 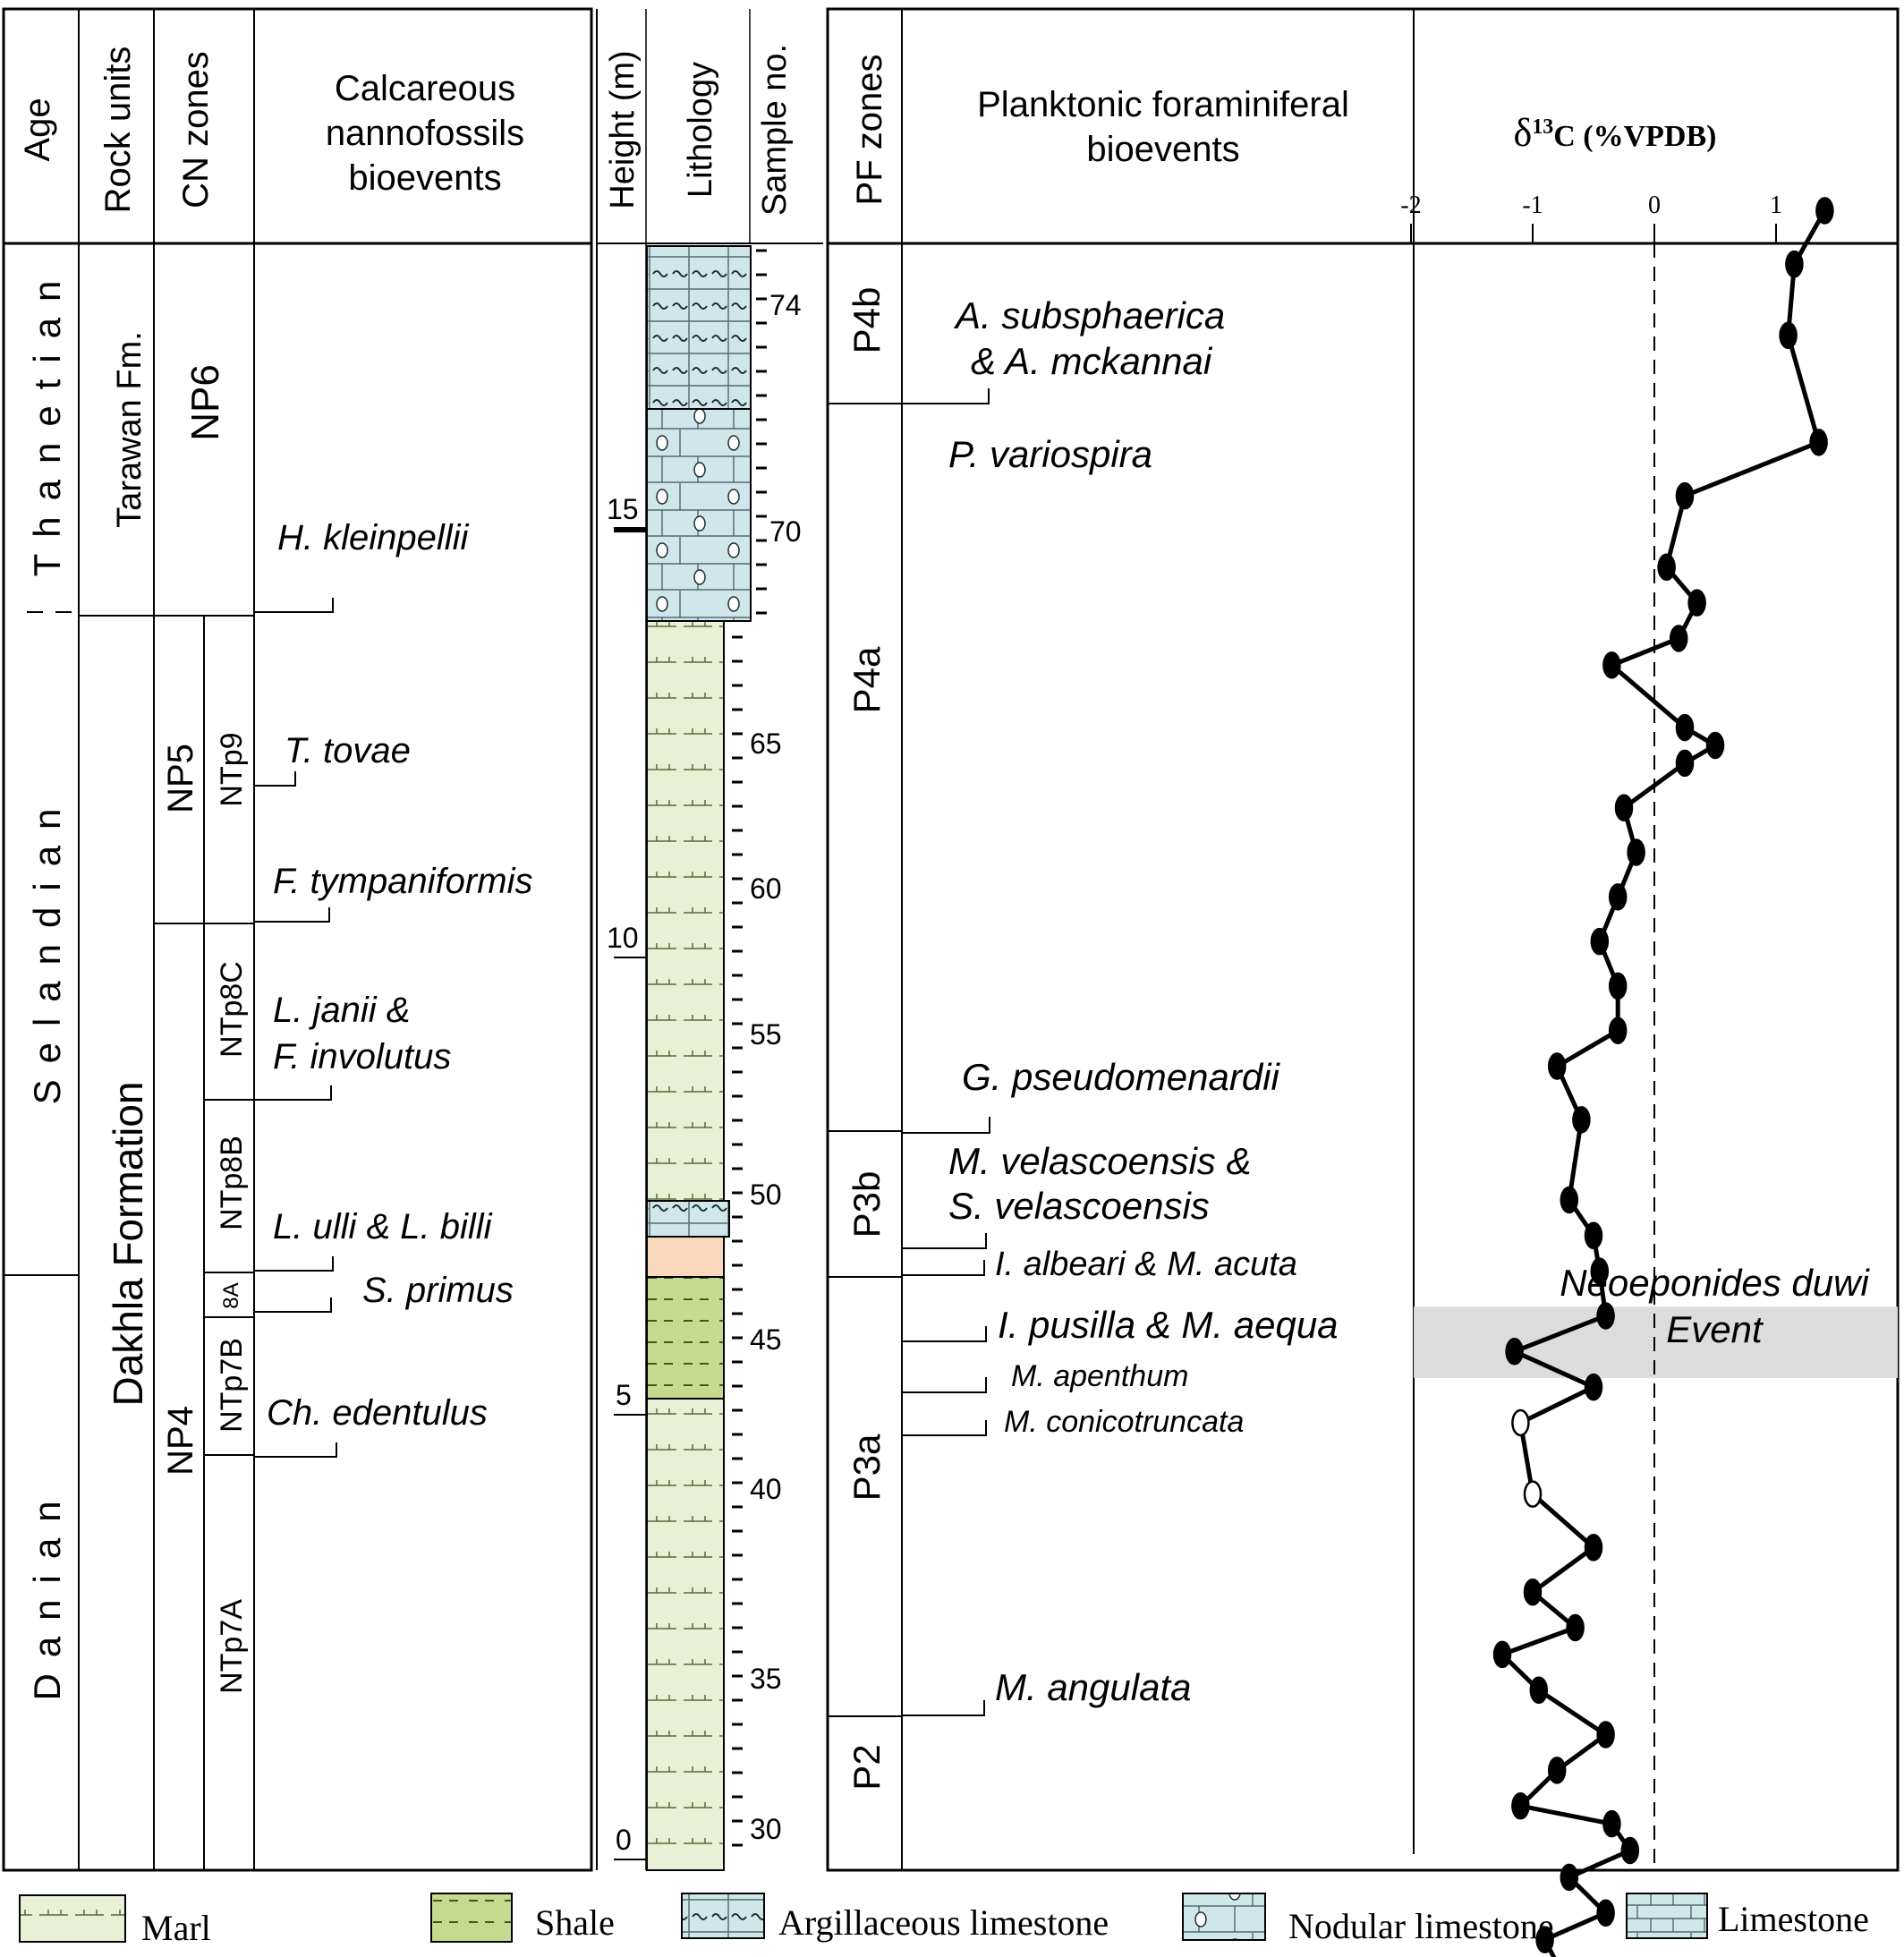 I want to click on legend-swatch-shale, so click(x=471, y=1918).